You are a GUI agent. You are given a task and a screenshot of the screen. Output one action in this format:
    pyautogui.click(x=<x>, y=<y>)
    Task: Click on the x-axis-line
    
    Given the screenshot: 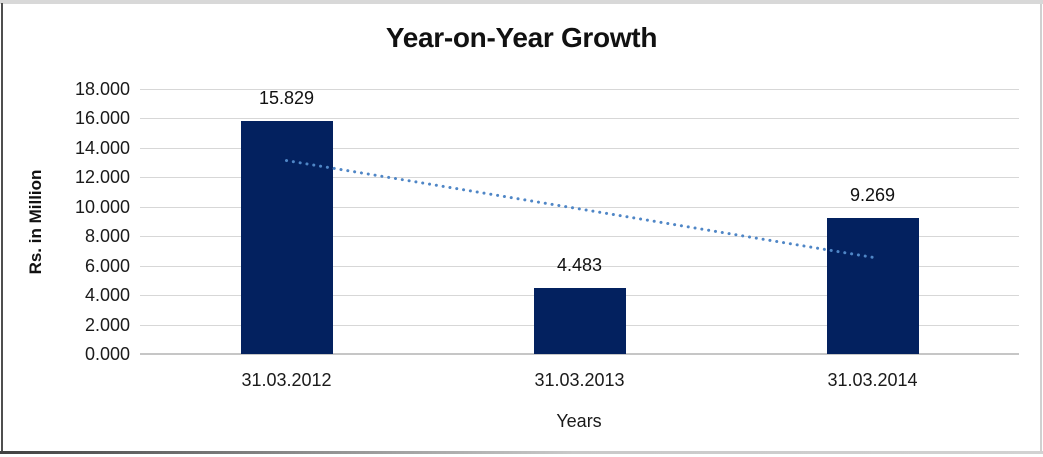 What is the action you would take?
    pyautogui.click(x=579, y=354)
    